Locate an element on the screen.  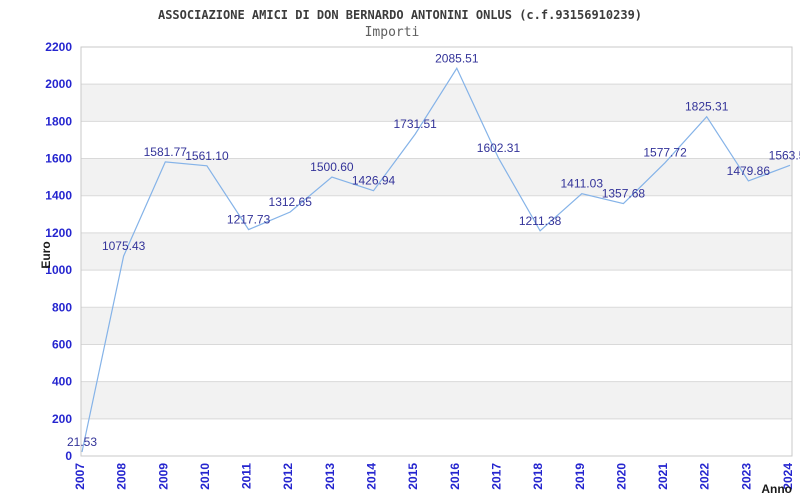
data-point-label: 1426.94 is located at coordinates (374, 181).